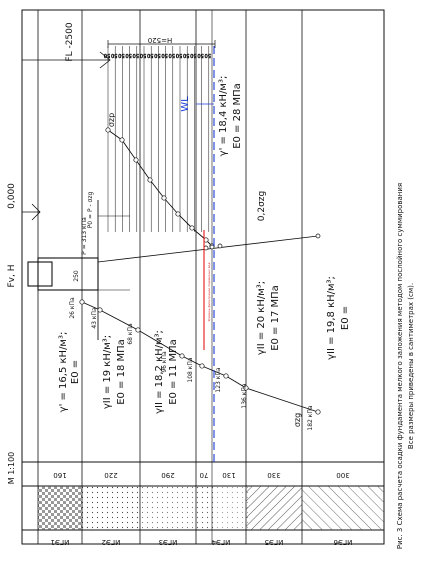 This screenshot has width=424, height=562. What do you see at coordinates (84, 236) in the screenshot?
I see `pressure-label: P = 313 кПа` at bounding box center [84, 236].